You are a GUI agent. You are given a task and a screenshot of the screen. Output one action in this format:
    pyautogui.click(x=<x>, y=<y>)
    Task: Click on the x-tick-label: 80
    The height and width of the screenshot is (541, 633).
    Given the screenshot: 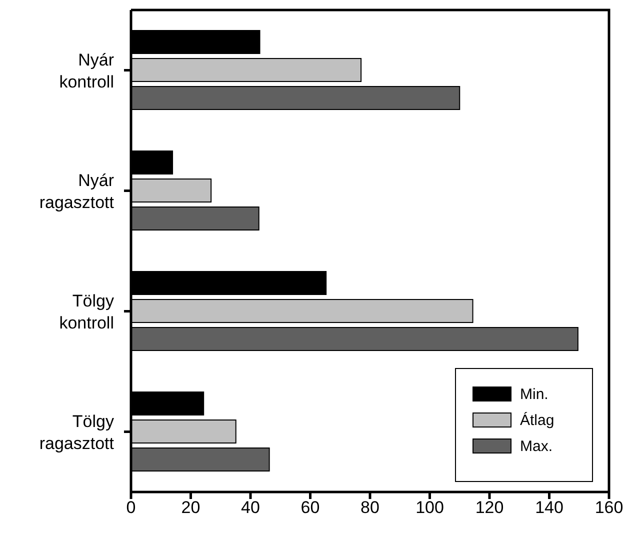 What is the action you would take?
    pyautogui.click(x=370, y=508)
    